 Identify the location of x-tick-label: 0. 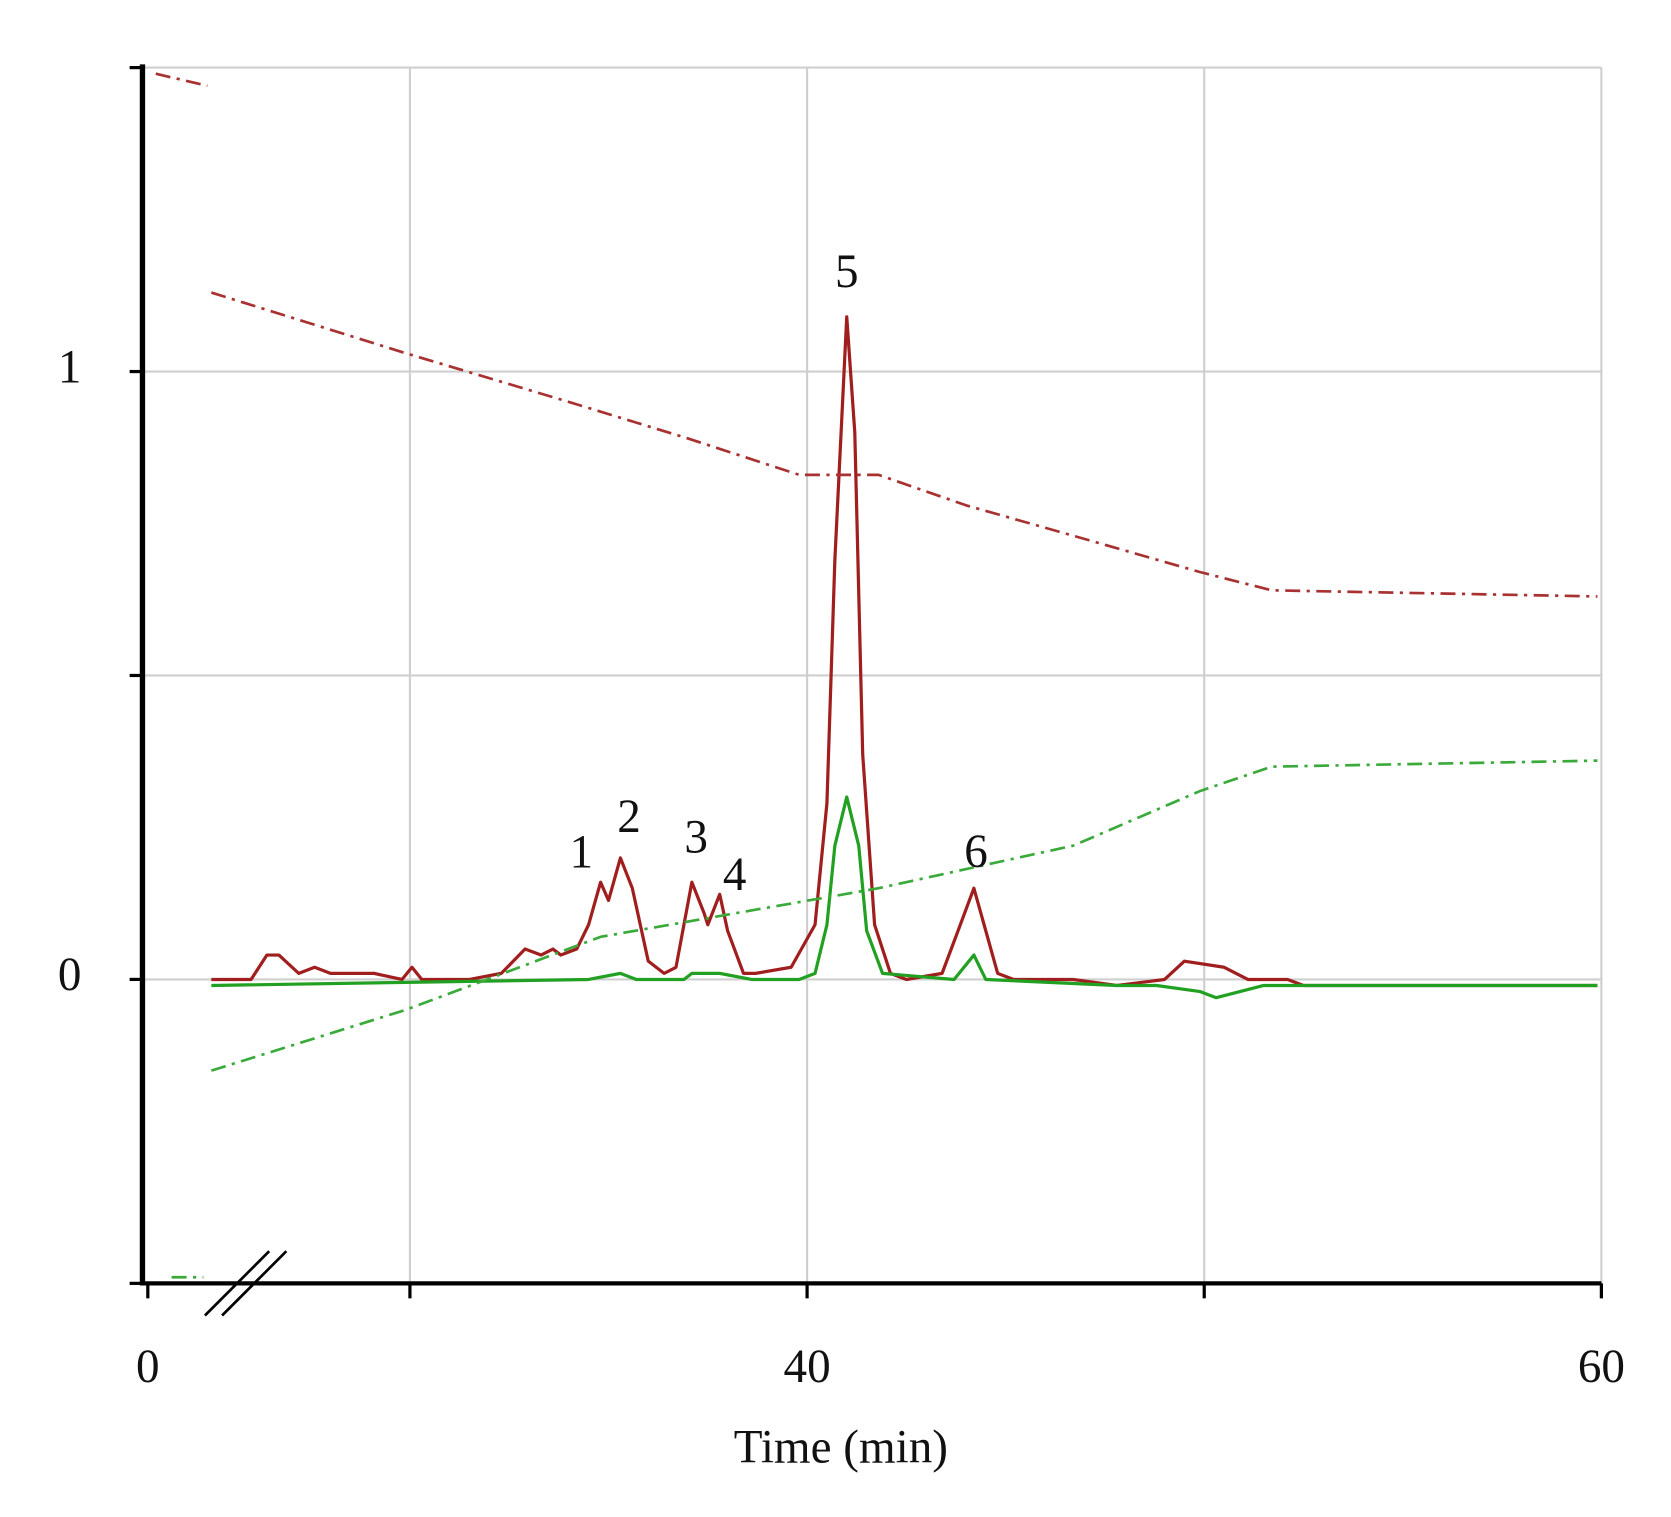
(148, 1367).